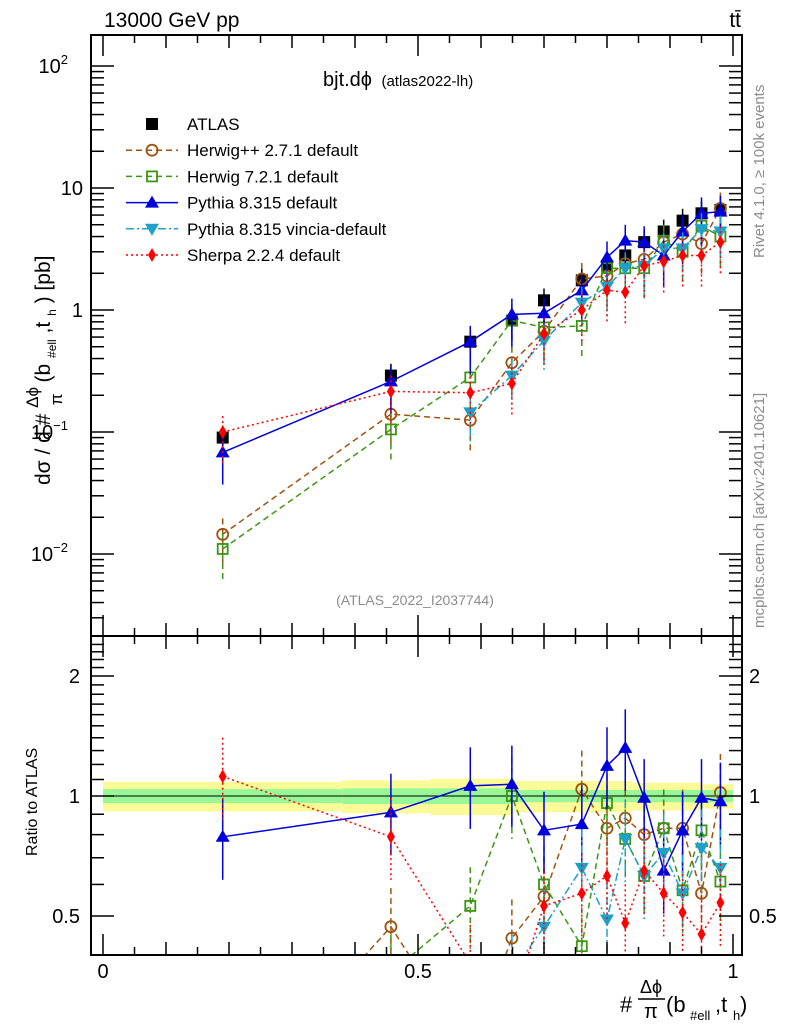 This screenshot has width=786, height=1024. What do you see at coordinates (272, 150) in the screenshot?
I see `legend-label: Herwig++ 2.7.1 default` at bounding box center [272, 150].